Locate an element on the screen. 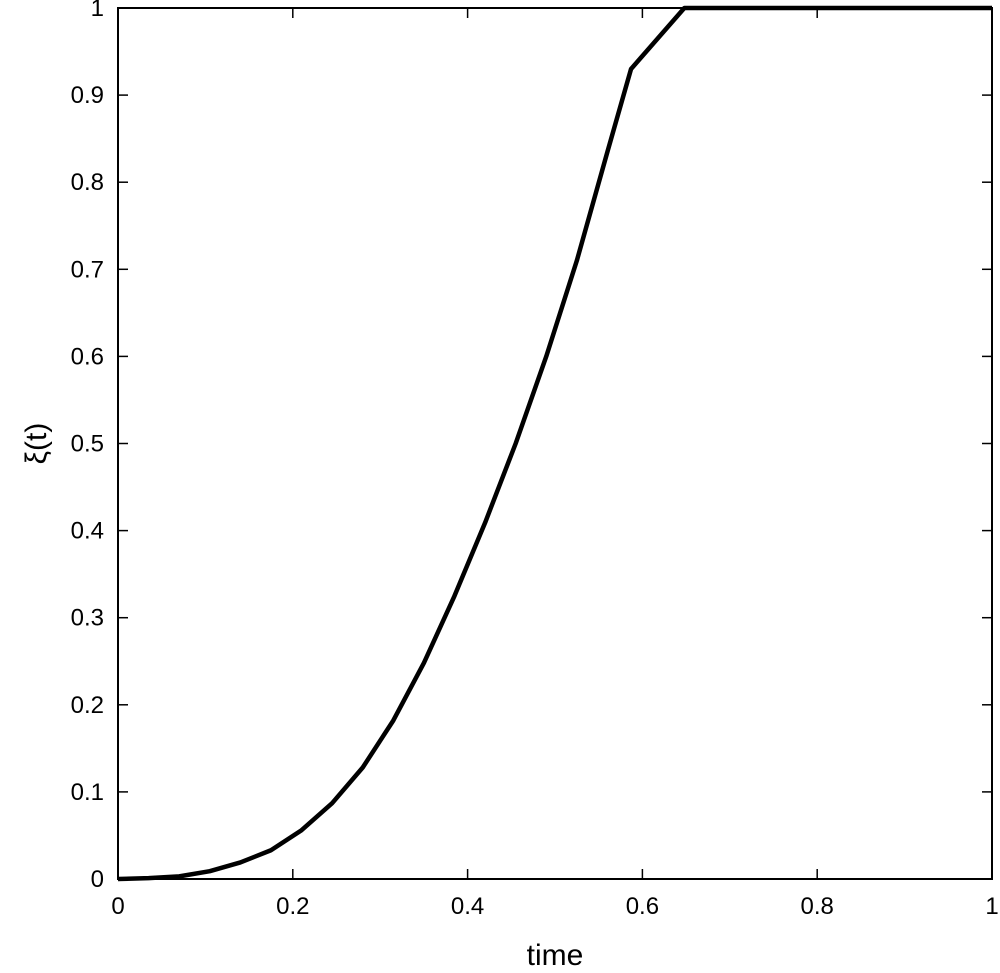 This screenshot has height=973, width=1000. y-tick-label: 0.5 is located at coordinates (87, 444).